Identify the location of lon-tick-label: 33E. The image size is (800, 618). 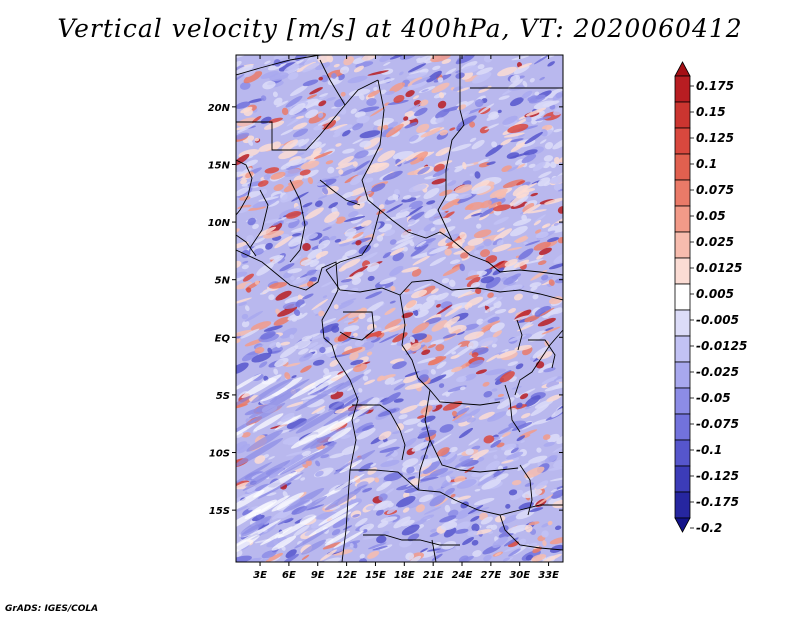
(548, 575).